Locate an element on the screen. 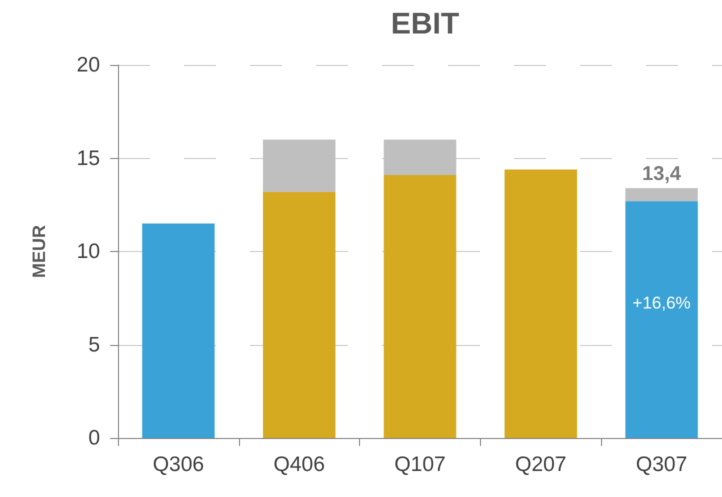 The height and width of the screenshot is (497, 722). y-axis-title: MEUR is located at coordinates (39, 251).